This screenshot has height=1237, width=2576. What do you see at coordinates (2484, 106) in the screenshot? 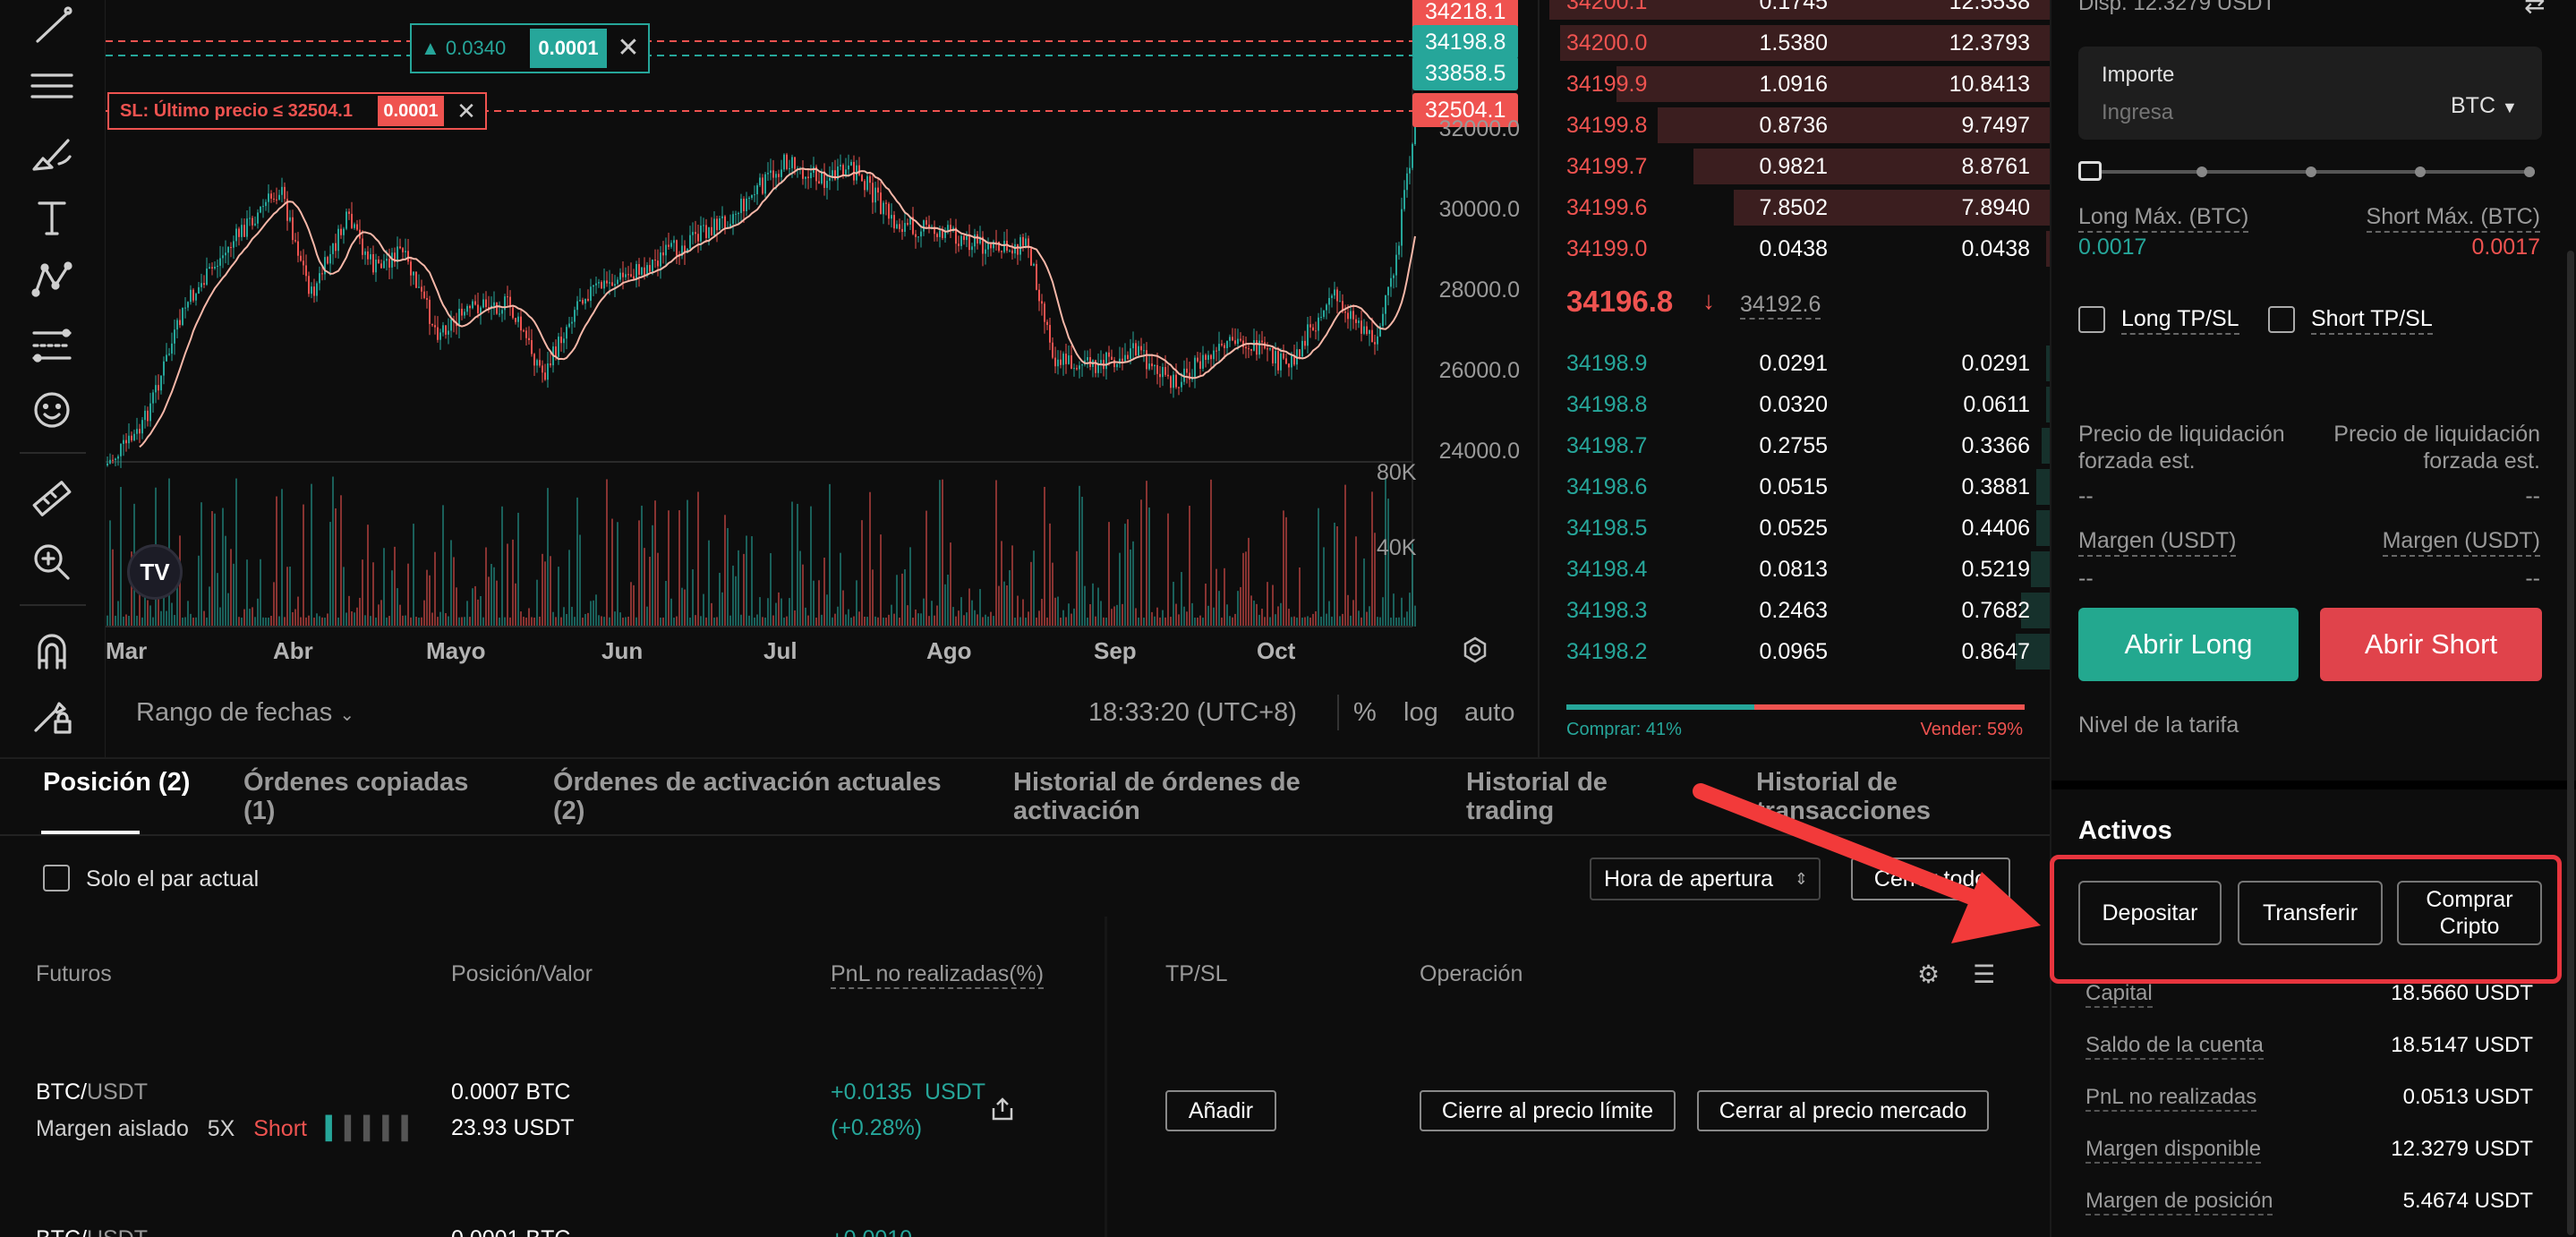
I see `unit-select: BTC ▼` at bounding box center [2484, 106].